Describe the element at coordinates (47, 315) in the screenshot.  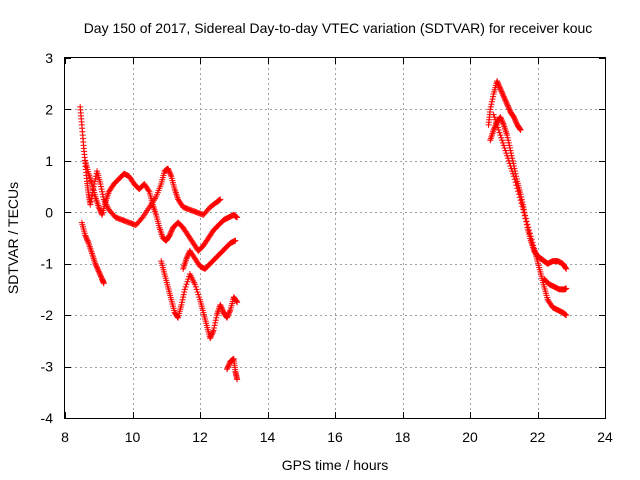
I see `y-tick-label: -2` at that location.